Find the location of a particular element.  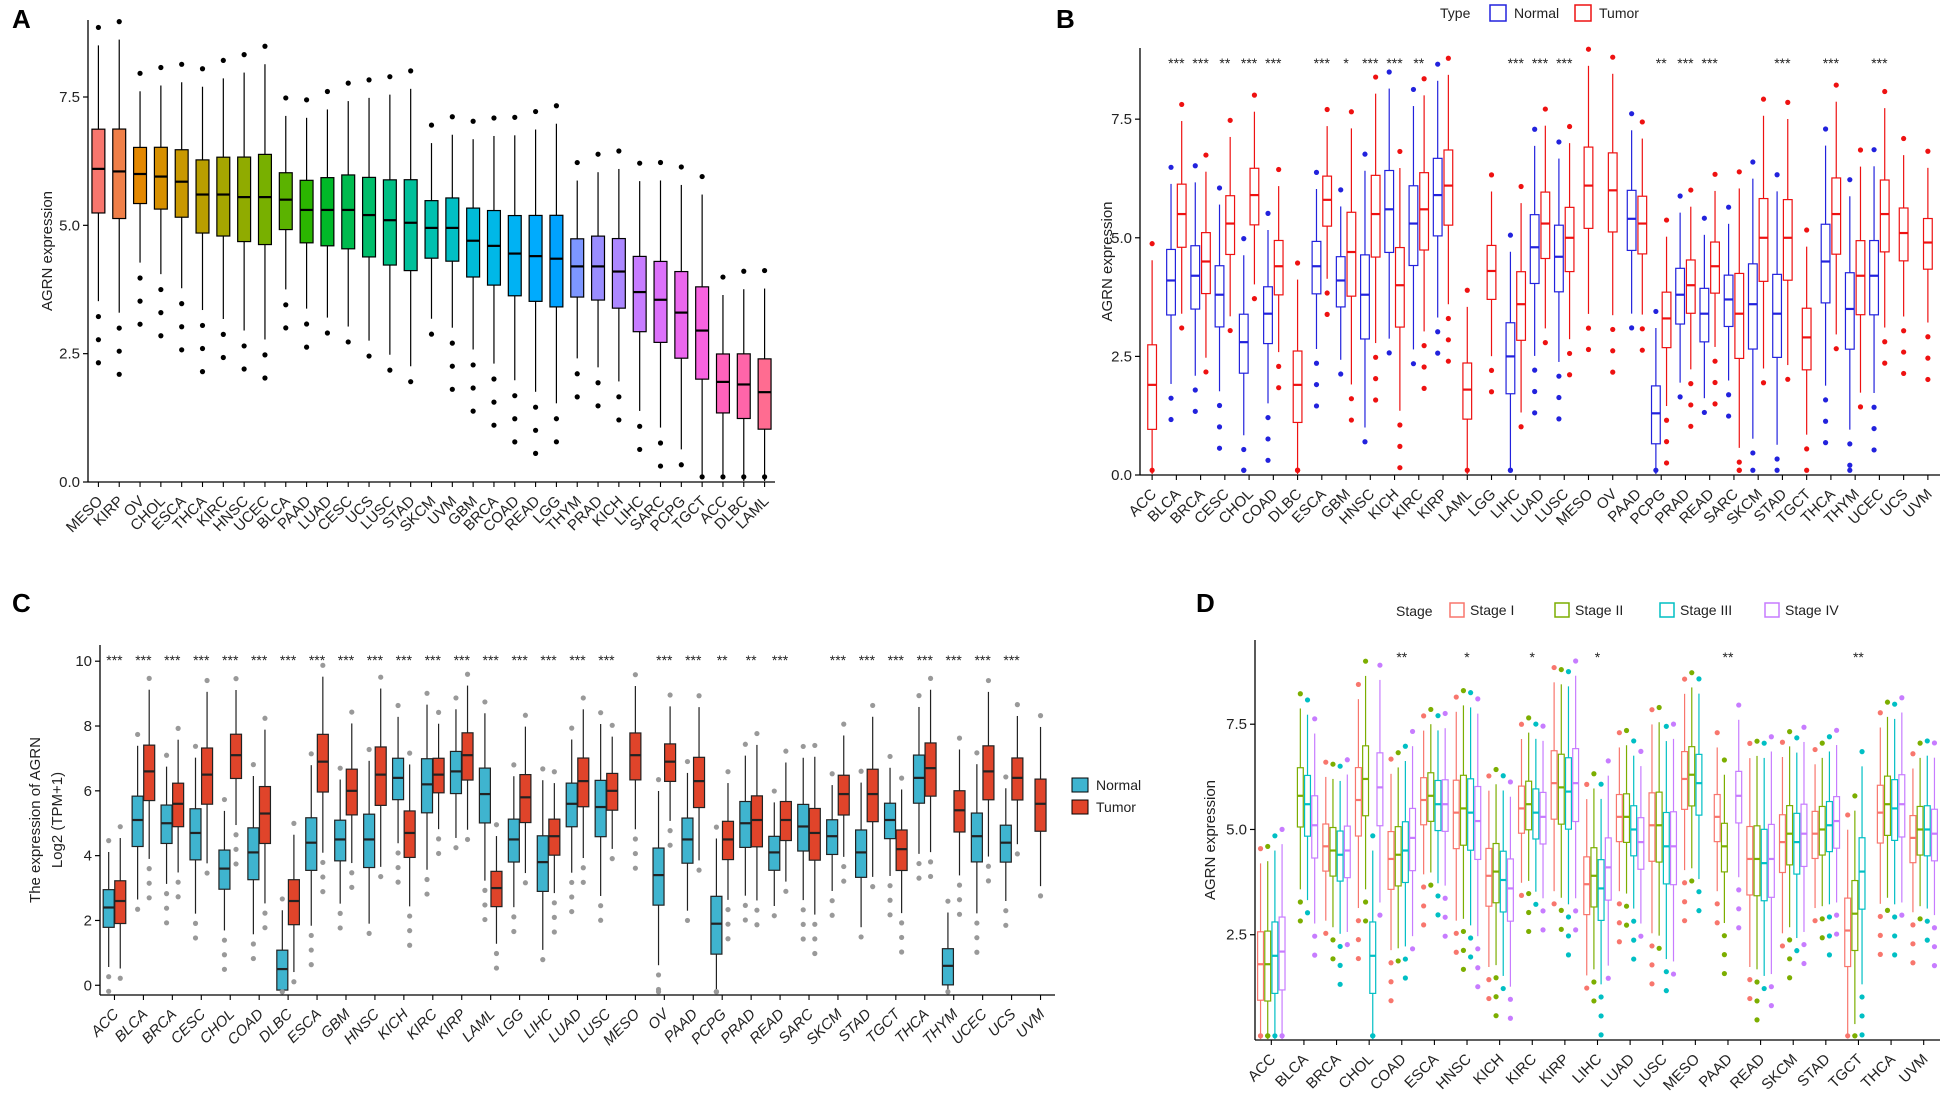

panel-a-box-kirp-box is located at coordinates (119, 174).